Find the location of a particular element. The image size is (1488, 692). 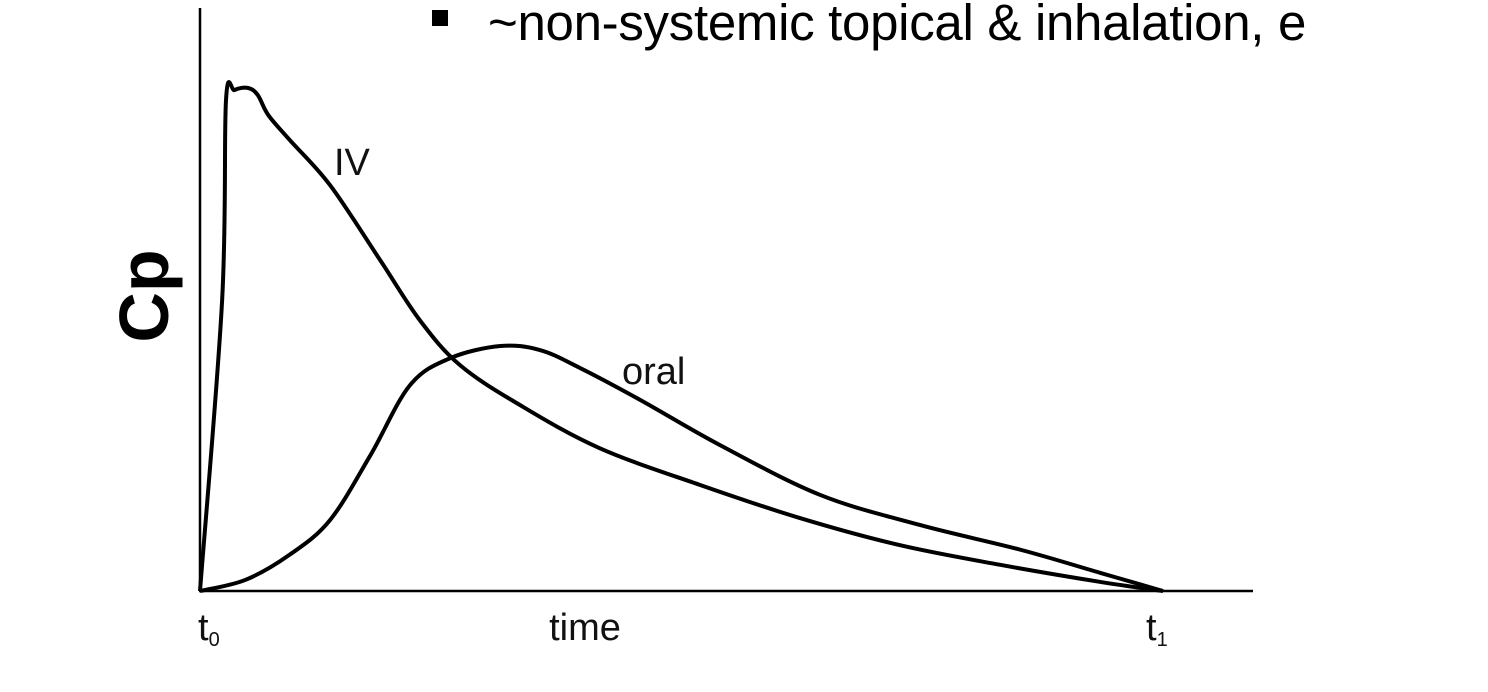

x-tick-t0-sub: 0 is located at coordinates (214, 640).